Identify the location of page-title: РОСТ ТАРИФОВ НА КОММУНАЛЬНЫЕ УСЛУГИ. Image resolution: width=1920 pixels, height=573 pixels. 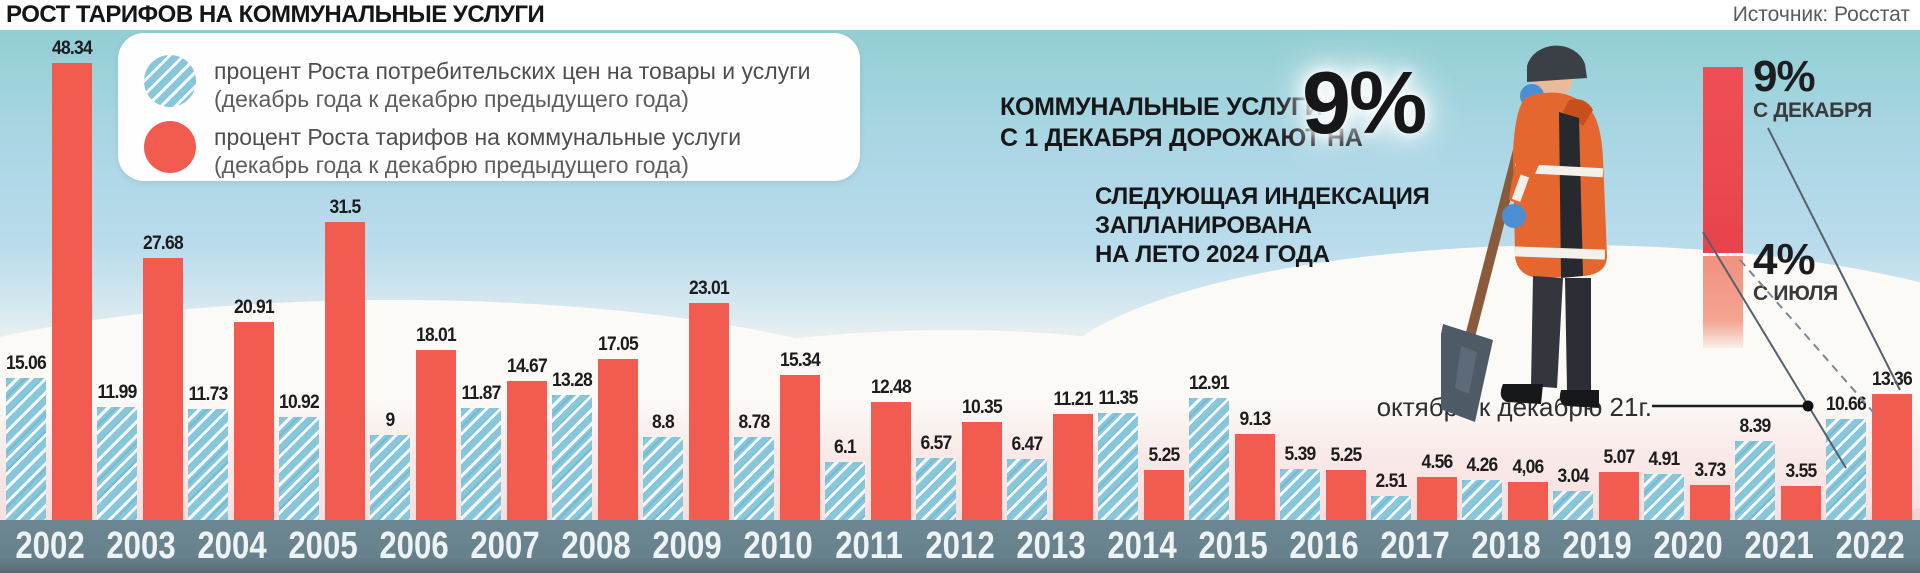
(275, 14).